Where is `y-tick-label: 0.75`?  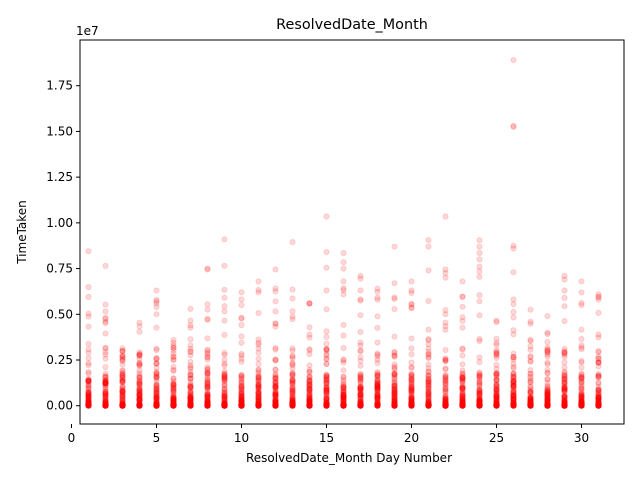
y-tick-label: 0.75 is located at coordinates (59, 269).